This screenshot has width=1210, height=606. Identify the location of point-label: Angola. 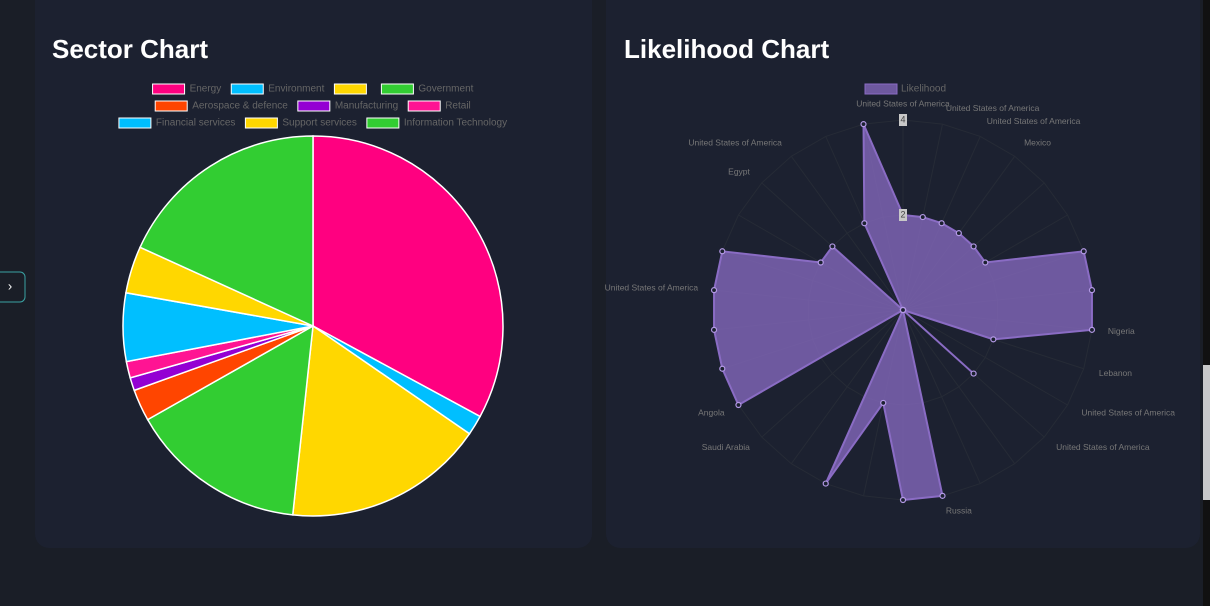
(711, 412).